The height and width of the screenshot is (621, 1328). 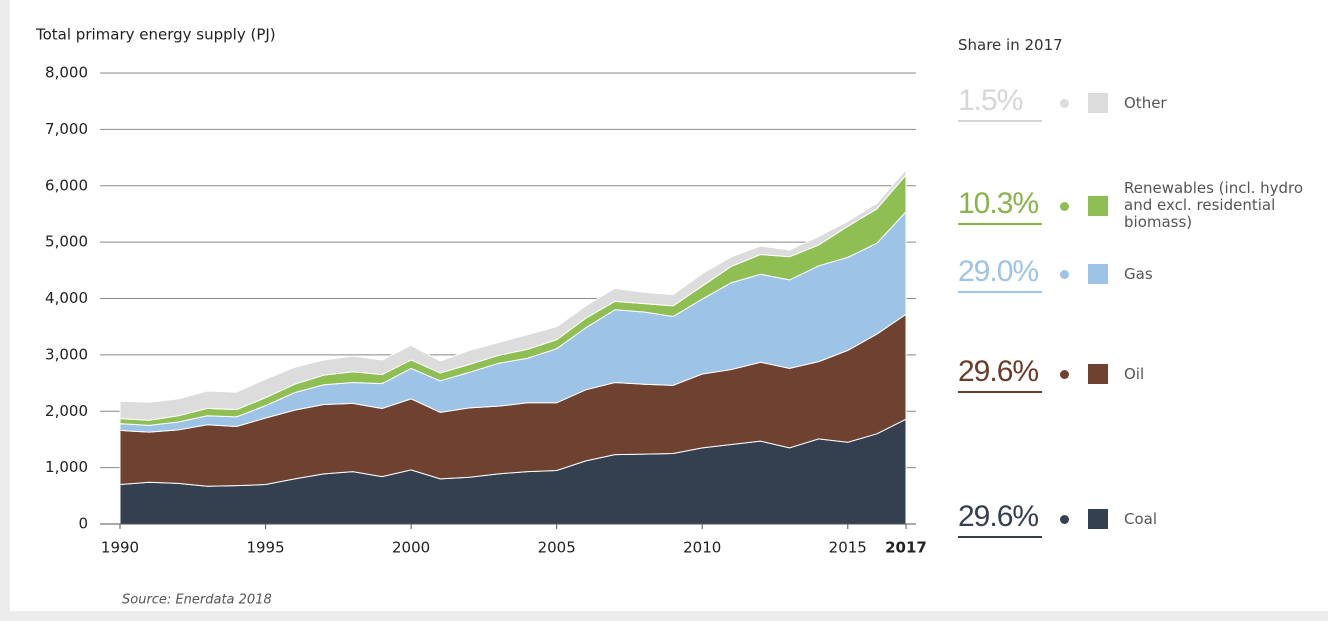 I want to click on legend-share: 29.0%, so click(x=1000, y=274).